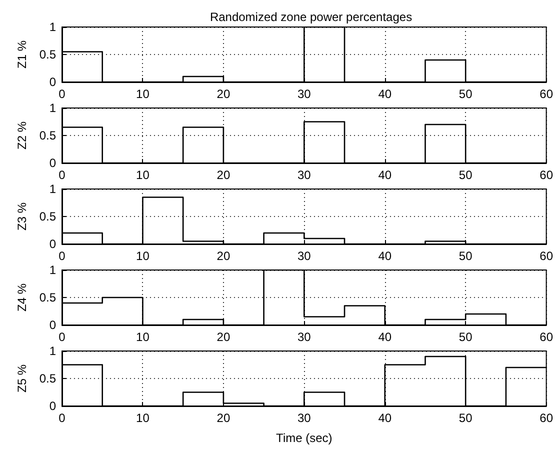 This screenshot has height=454, width=556. What do you see at coordinates (304, 438) in the screenshot?
I see `x-axis-title: Time (sec)` at bounding box center [304, 438].